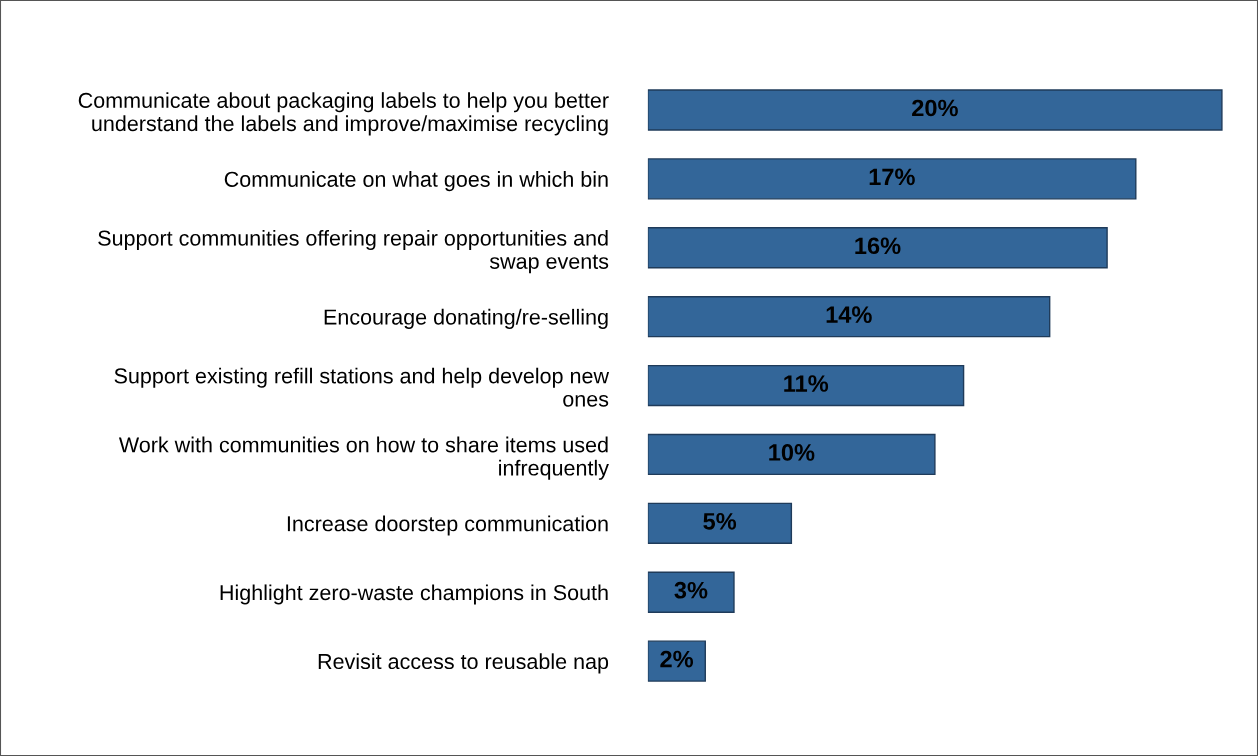 This screenshot has width=1258, height=756. What do you see at coordinates (447, 525) in the screenshot?
I see `y-tick-label: Increase doorstep communication` at bounding box center [447, 525].